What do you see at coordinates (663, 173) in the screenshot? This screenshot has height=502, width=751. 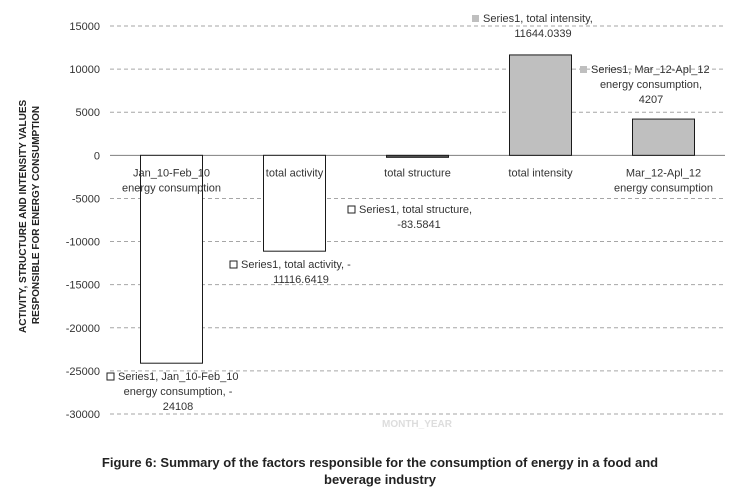 I see `category-label: Mar_12-Apl_12` at bounding box center [663, 173].